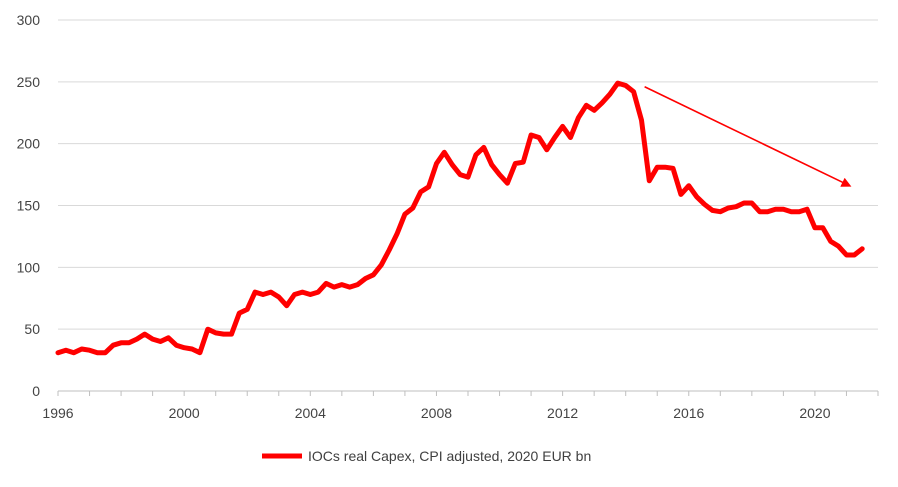  What do you see at coordinates (57, 413) in the screenshot?
I see `x-tick-label-1996: 1996` at bounding box center [57, 413].